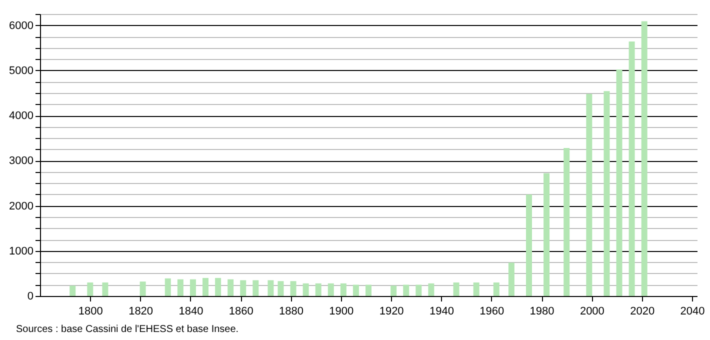 This screenshot has width=710, height=340. Describe the element at coordinates (21, 70) in the screenshot. I see `y-tick-label: 5000` at that location.